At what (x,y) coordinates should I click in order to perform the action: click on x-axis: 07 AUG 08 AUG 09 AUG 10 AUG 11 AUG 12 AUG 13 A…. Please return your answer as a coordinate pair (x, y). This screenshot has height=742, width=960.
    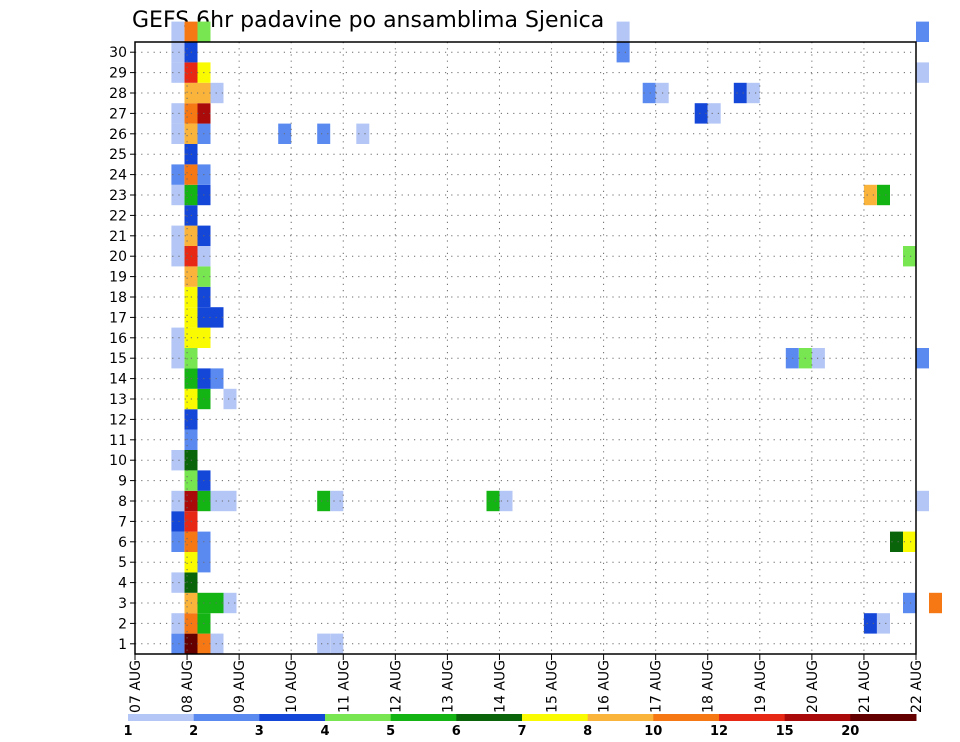
    Looking at the image, I should click on (526, 683).